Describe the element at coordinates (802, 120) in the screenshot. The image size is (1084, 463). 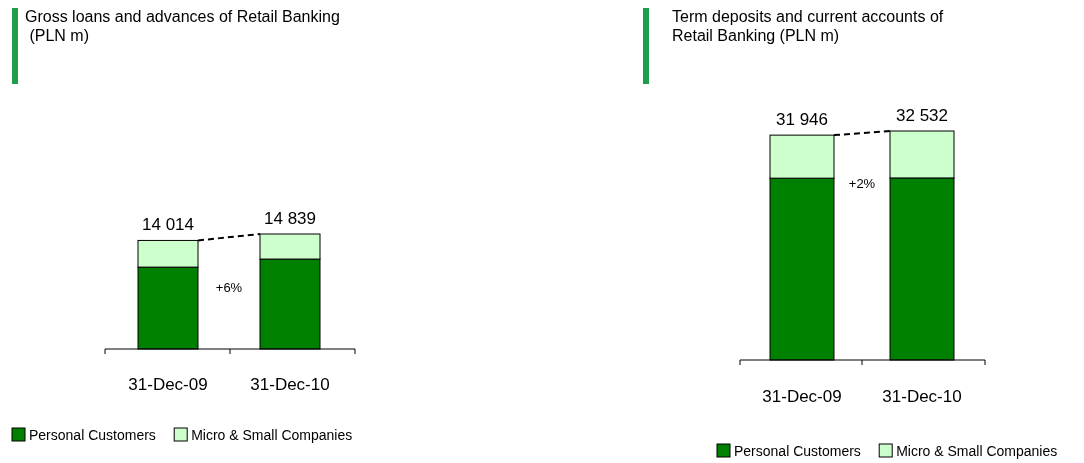
I see `annotation: 31 946` at that location.